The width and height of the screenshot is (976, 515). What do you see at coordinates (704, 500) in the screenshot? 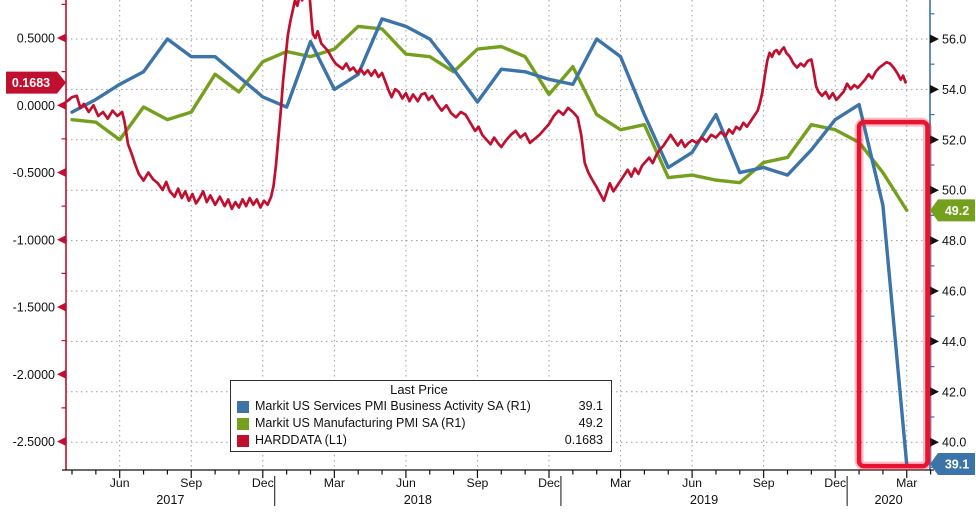
I see `svg-text: 2019` at bounding box center [704, 500].